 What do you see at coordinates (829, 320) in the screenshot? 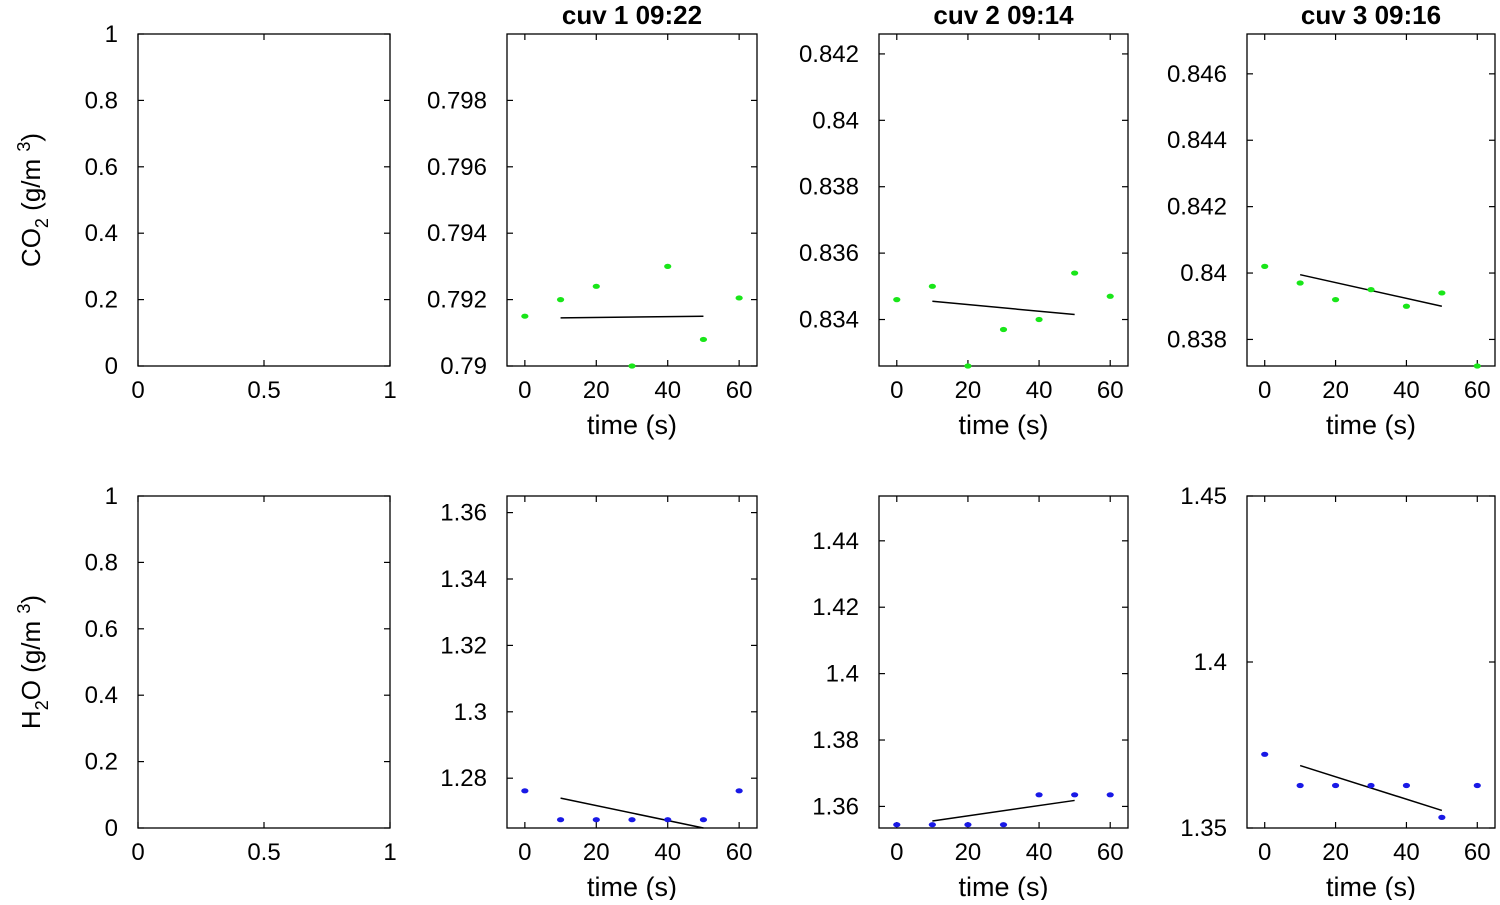
I see `y-tick-label: 0.834` at bounding box center [829, 320].